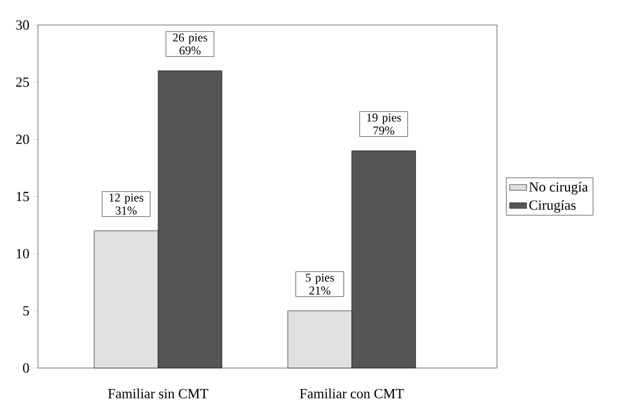  Describe the element at coordinates (22, 197) in the screenshot. I see `y-tick-label: 15` at that location.